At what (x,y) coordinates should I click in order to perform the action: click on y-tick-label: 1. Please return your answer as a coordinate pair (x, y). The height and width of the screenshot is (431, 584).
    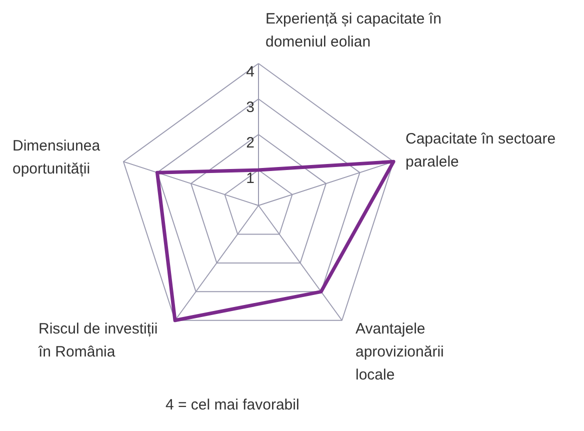
    Looking at the image, I should click on (250, 178).